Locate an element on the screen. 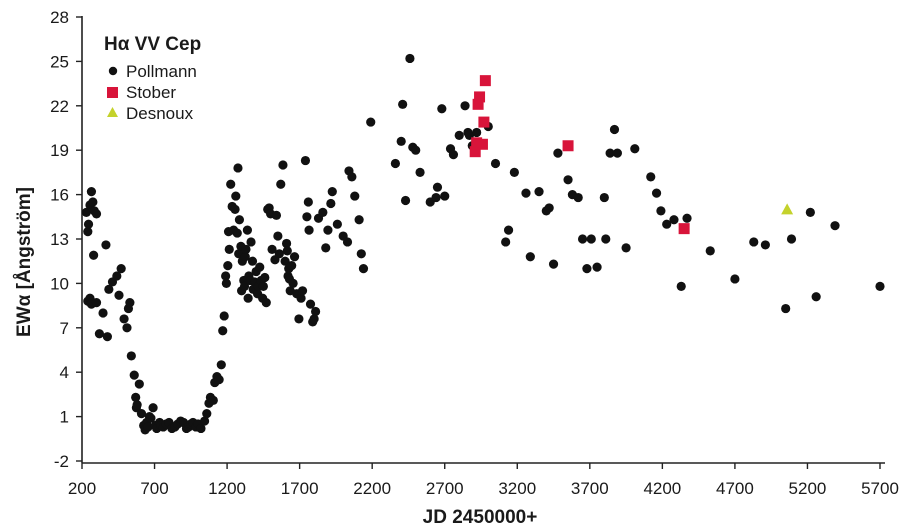 This screenshot has width=905, height=531. legend-label-desnoux: Desnoux is located at coordinates (160, 113).